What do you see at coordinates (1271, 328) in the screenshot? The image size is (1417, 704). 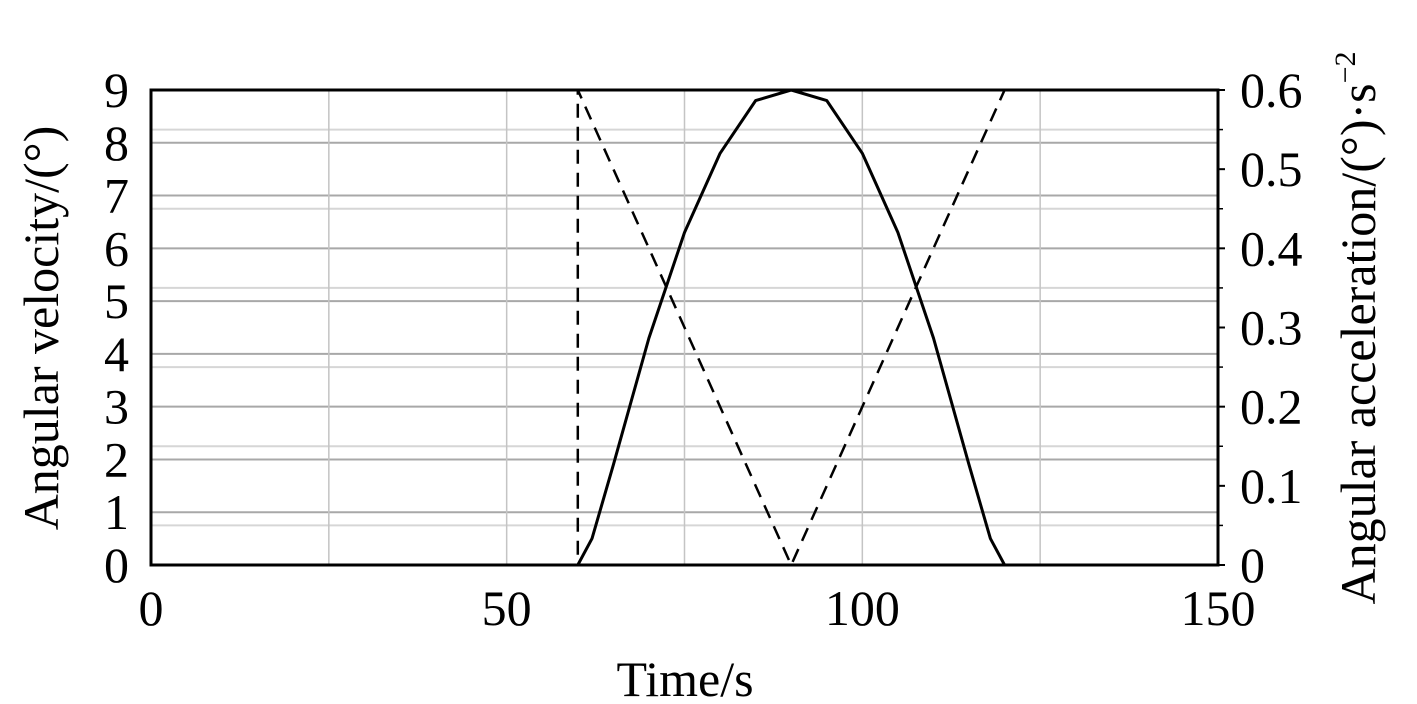 I see `y-right-tick-label: 0.3` at bounding box center [1271, 328].